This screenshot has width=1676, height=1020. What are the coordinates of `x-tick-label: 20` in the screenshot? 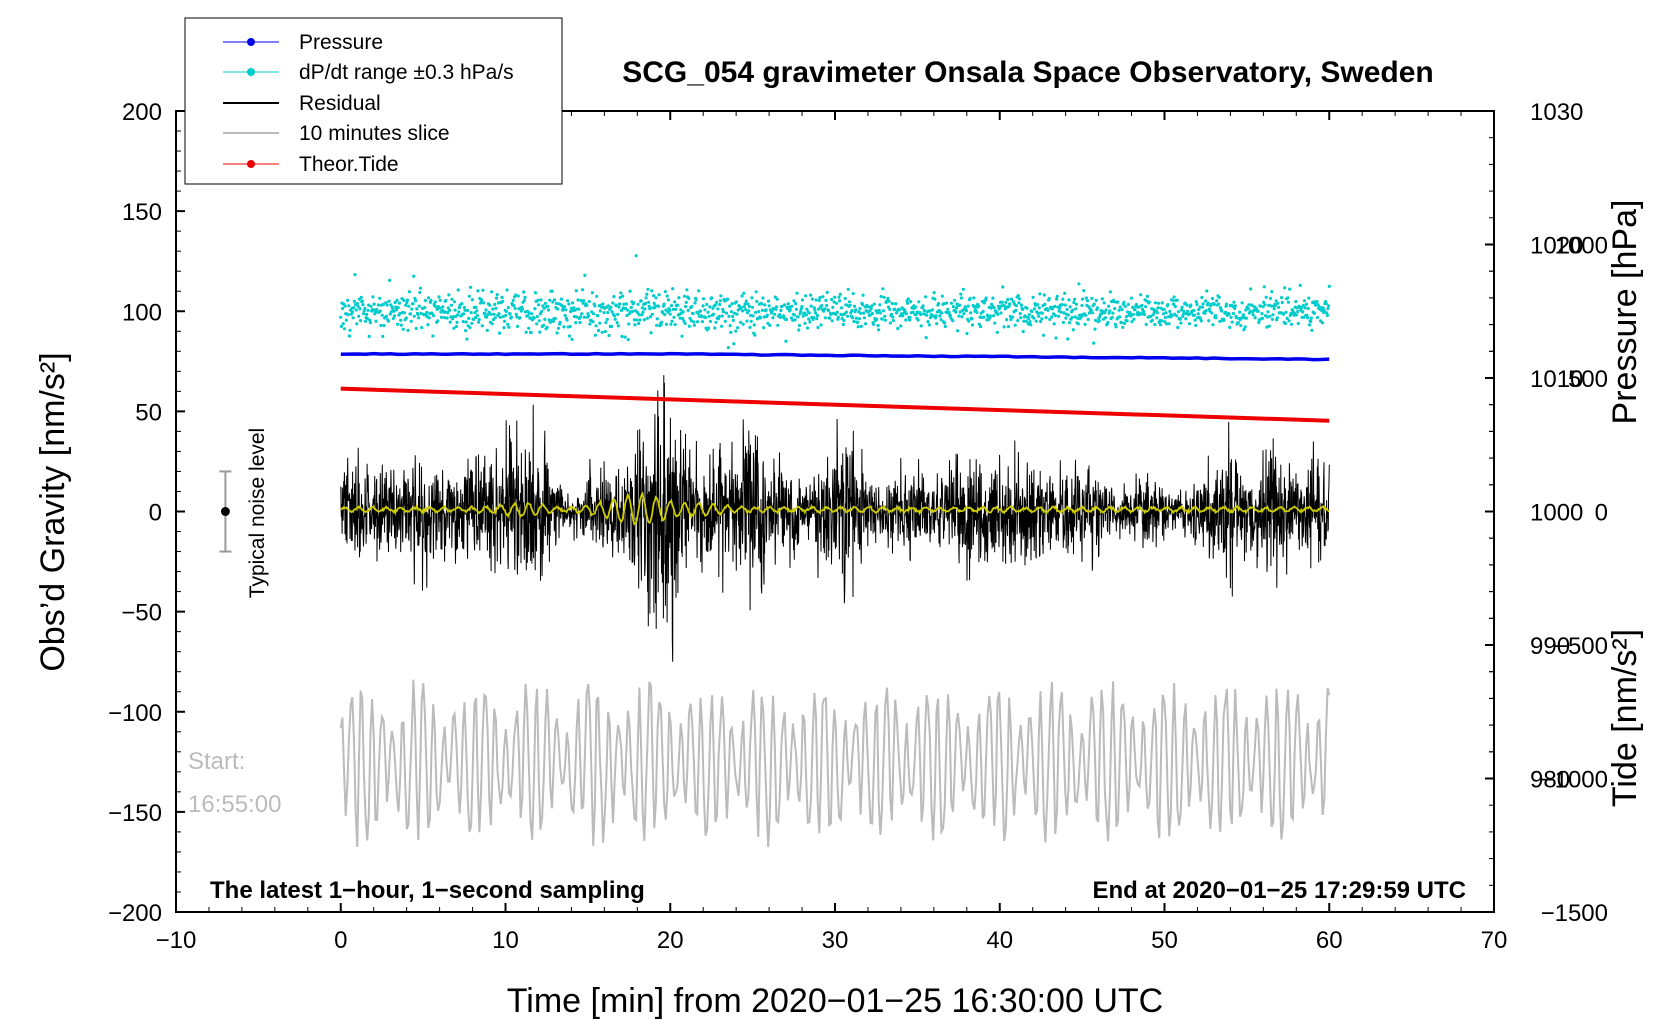 It's located at (670, 940).